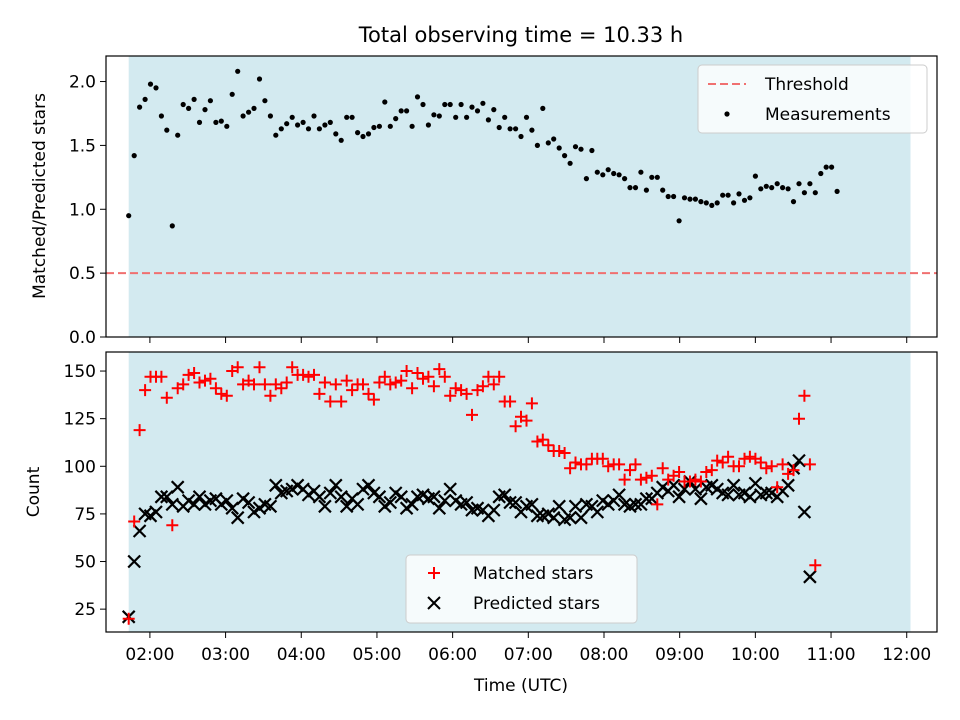 Image resolution: width=960 pixels, height=720 pixels. Describe the element at coordinates (727, 114) in the screenshot. I see `legend-measurements-swatch` at that location.